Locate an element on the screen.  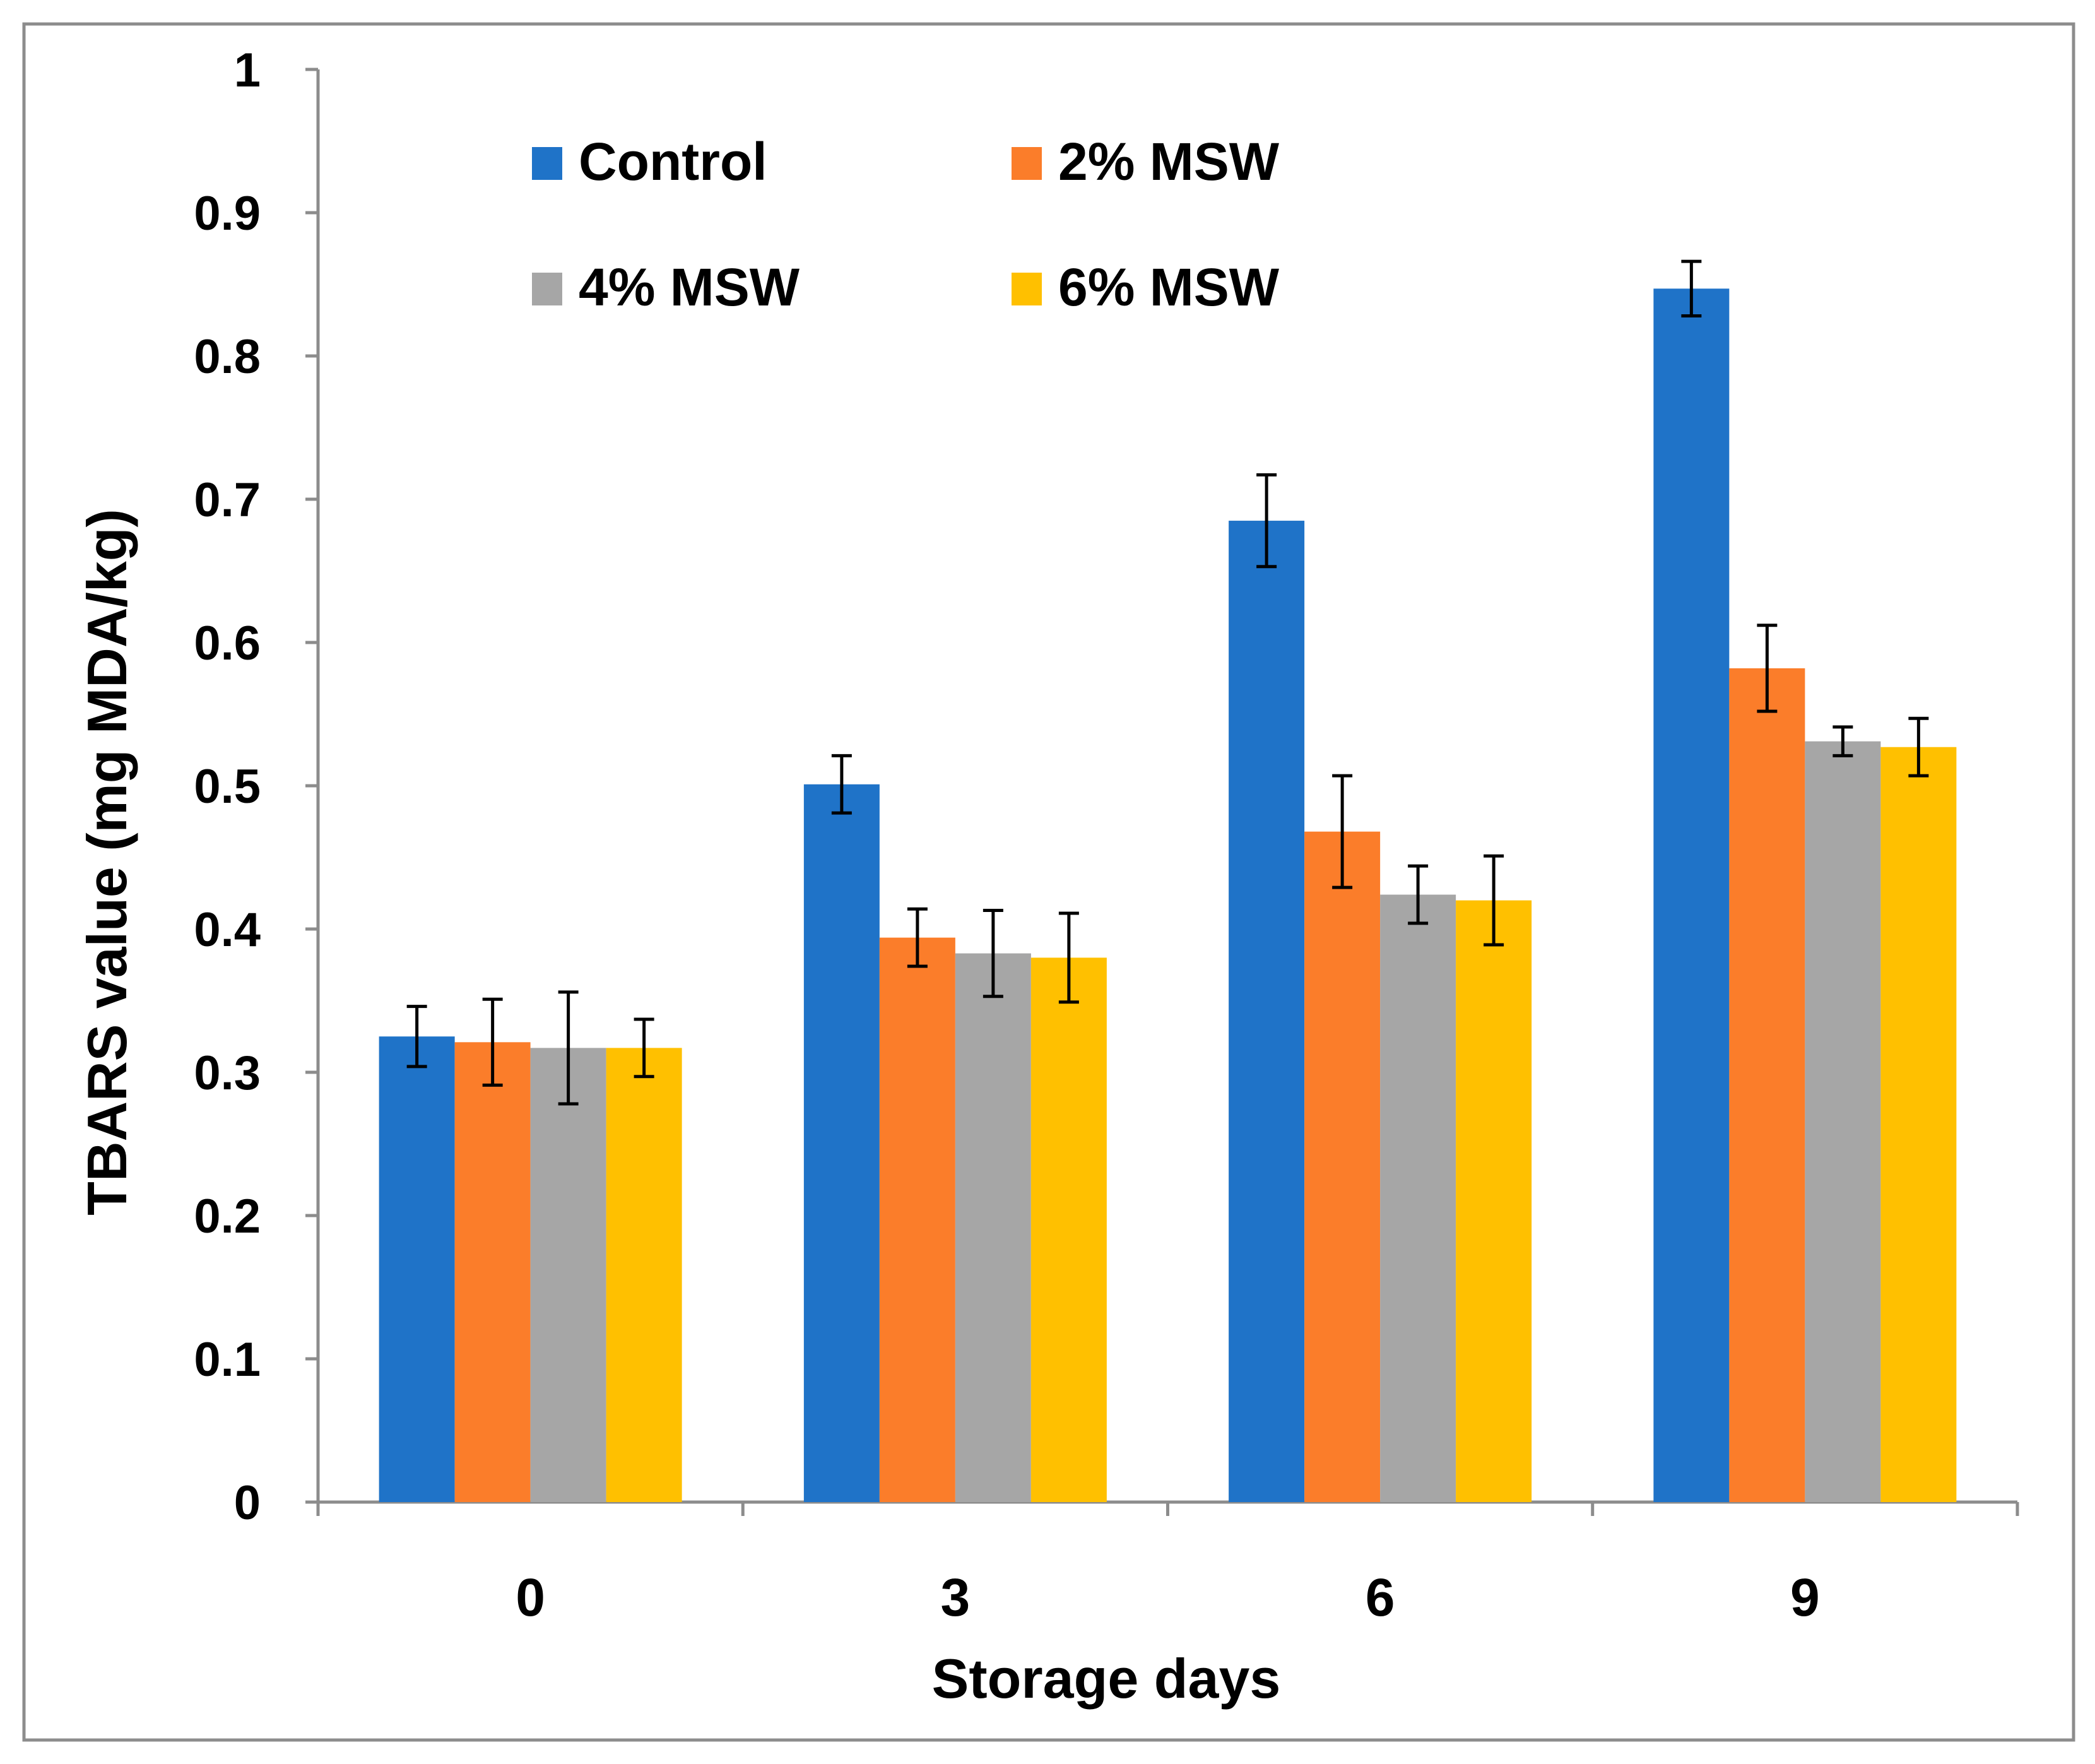
y-tick-label: 0.5 is located at coordinates (227, 787).